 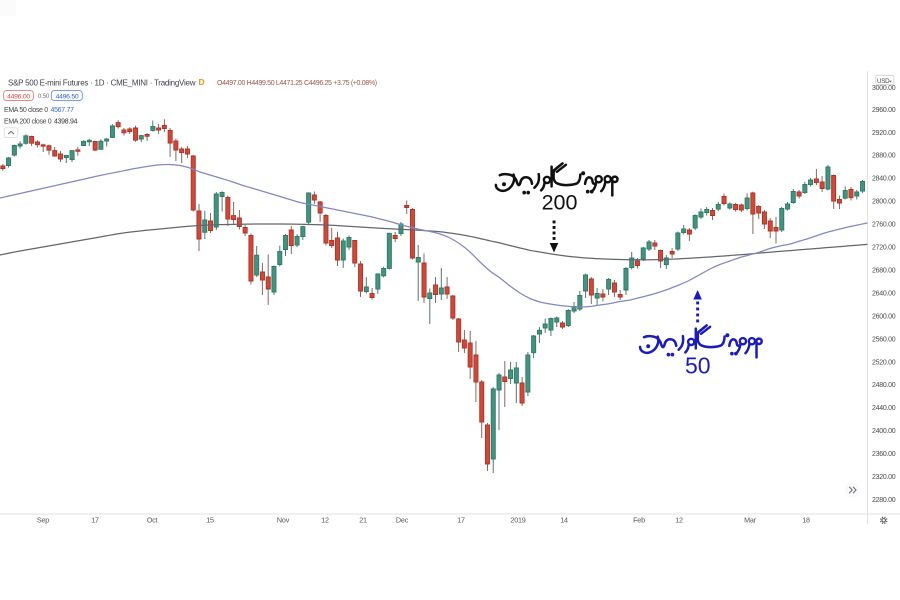 I want to click on svg-text: 2560.00, so click(x=884, y=339).